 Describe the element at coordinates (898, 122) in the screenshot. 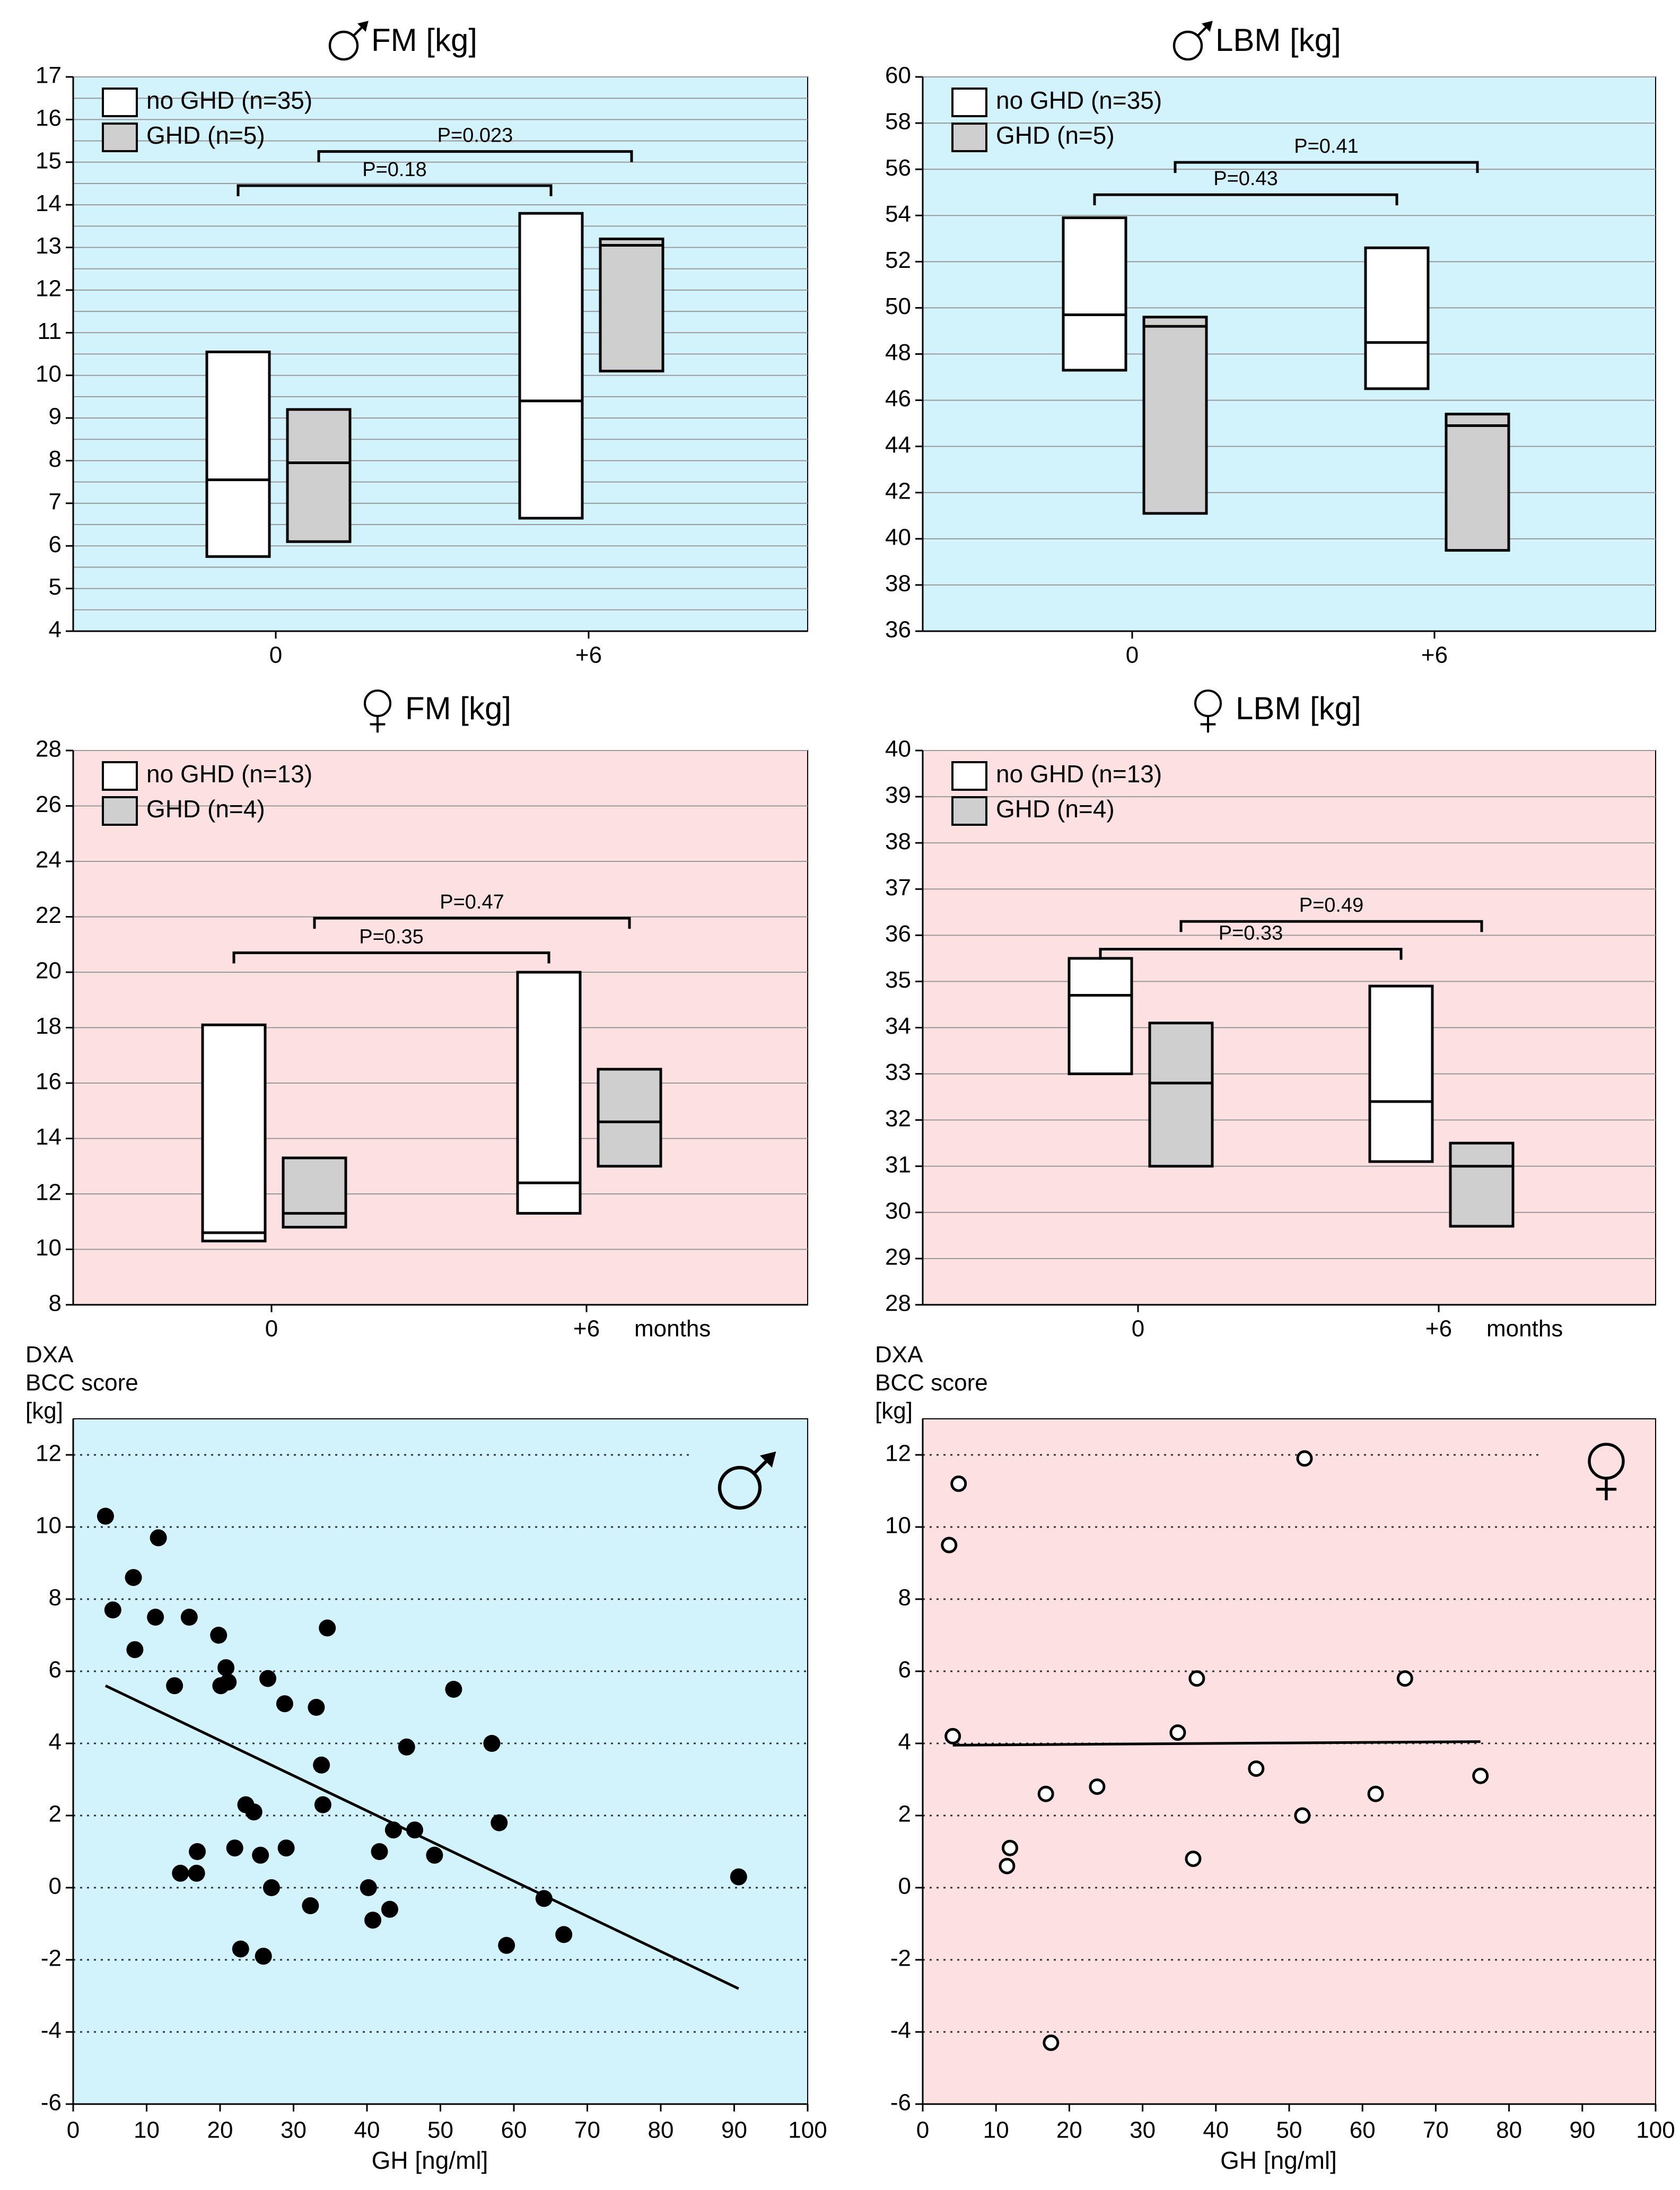

I see `y-tick-label: 58` at that location.